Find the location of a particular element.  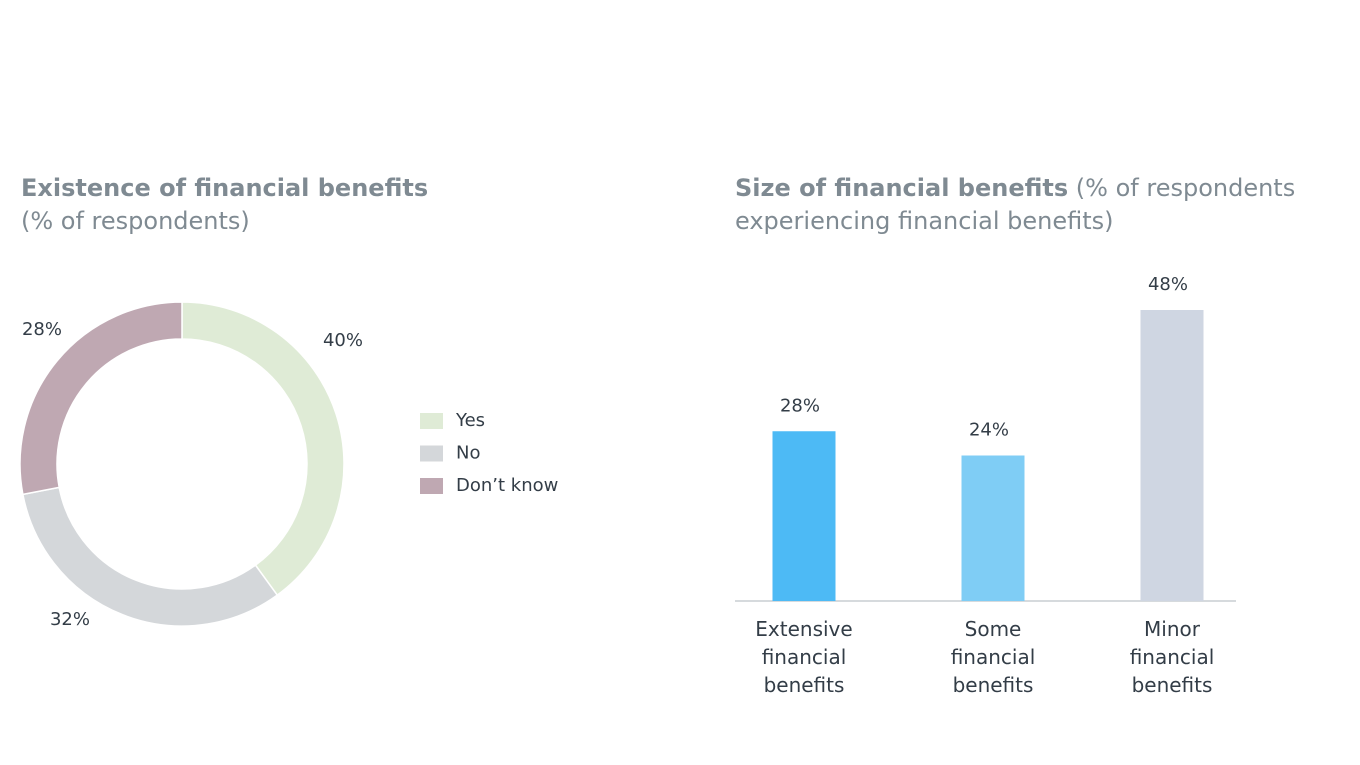

value-label: 40% is located at coordinates (343, 340).